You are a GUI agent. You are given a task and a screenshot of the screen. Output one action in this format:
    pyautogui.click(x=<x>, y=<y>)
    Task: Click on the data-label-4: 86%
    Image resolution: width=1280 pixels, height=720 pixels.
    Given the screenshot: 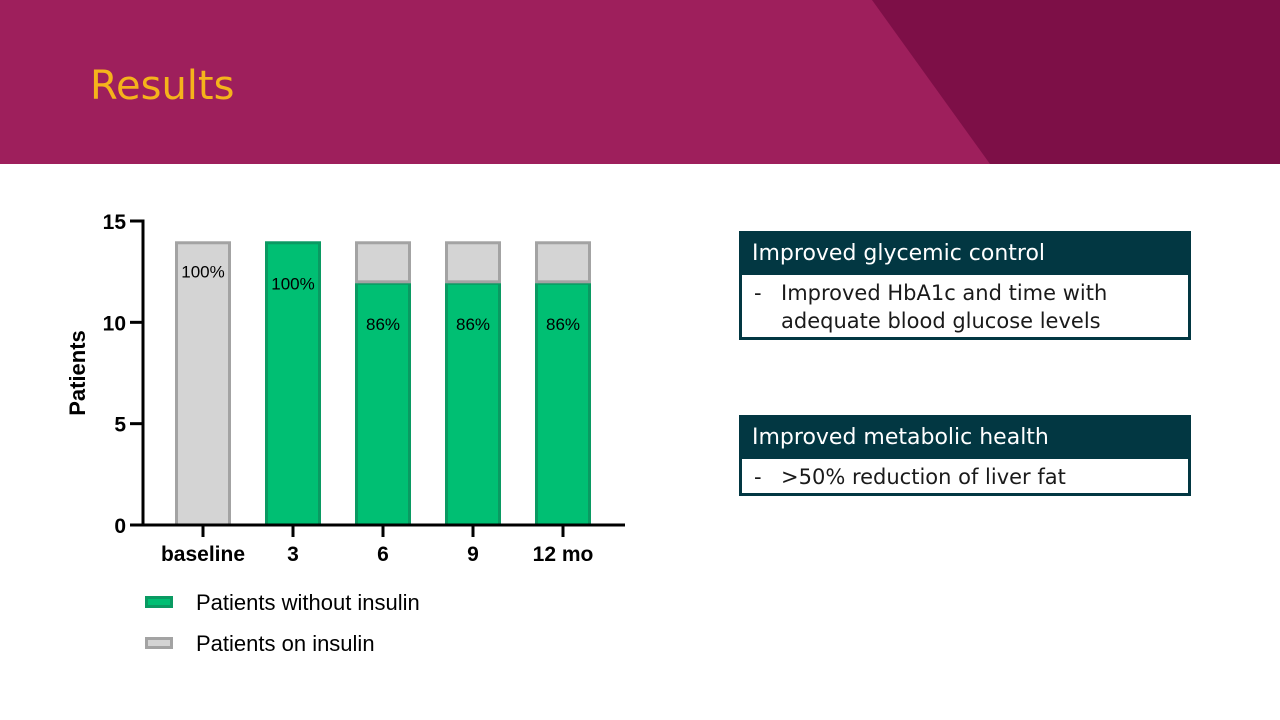 What is the action you would take?
    pyautogui.click(x=563, y=324)
    